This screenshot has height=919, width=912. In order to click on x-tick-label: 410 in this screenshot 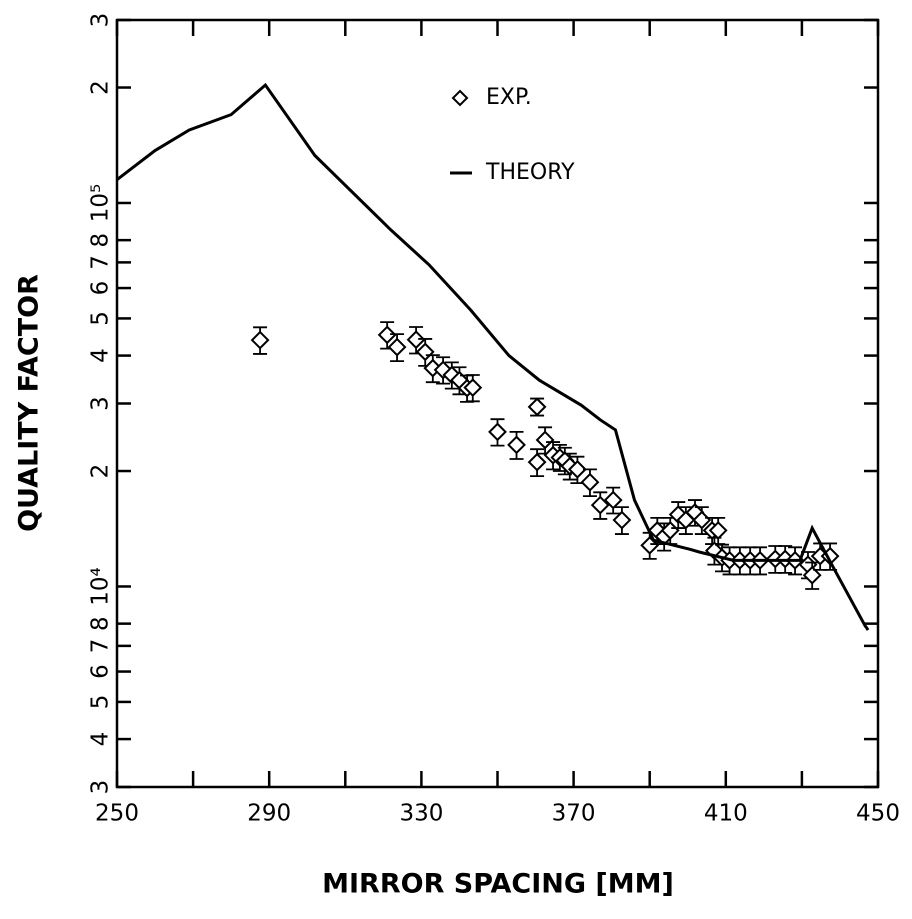, I will do `click(726, 814)`.